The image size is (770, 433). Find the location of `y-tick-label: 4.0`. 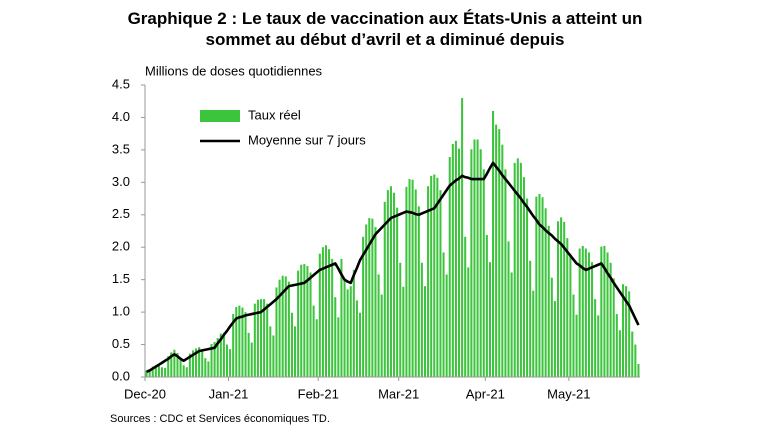

y-tick-label: 4.0 is located at coordinates (121, 116).